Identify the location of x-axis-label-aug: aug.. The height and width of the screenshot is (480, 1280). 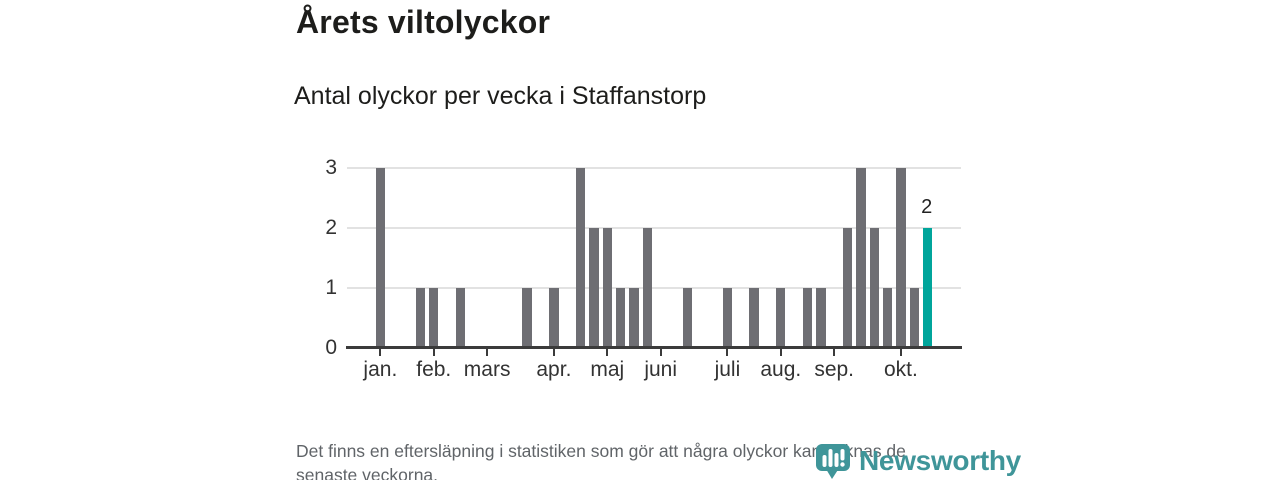
(781, 369).